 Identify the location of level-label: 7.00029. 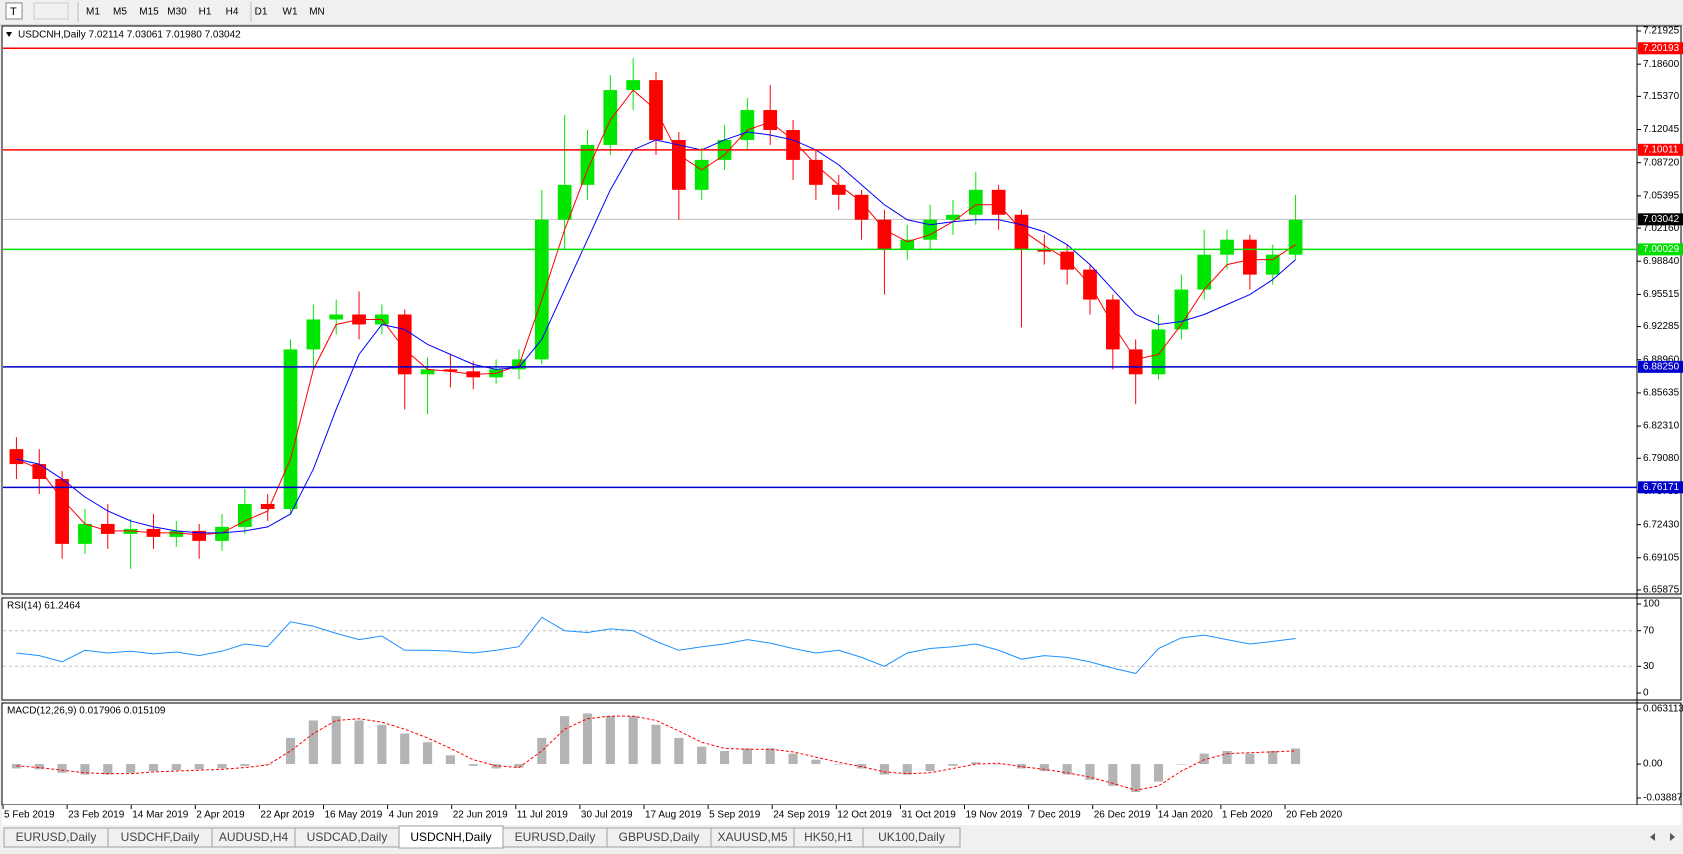
(1661, 249).